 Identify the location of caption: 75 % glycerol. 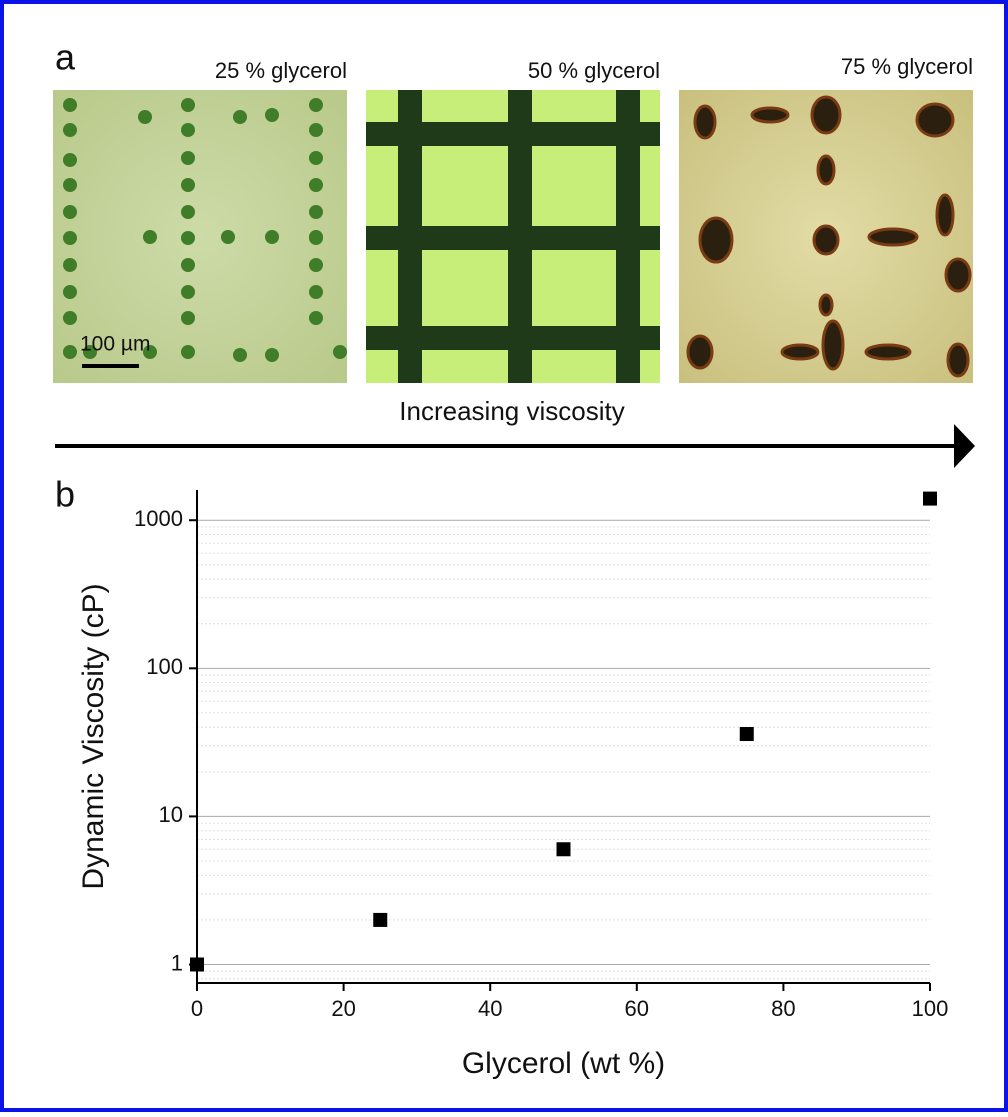
(907, 66).